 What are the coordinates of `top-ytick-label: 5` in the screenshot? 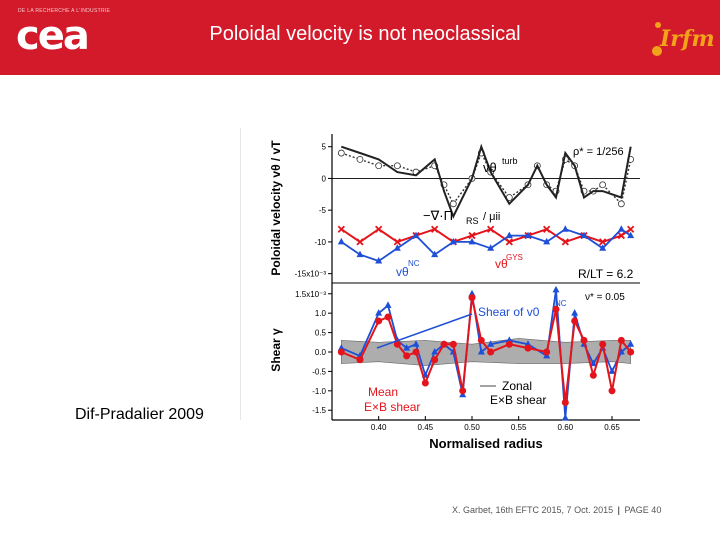 It's located at (324, 147).